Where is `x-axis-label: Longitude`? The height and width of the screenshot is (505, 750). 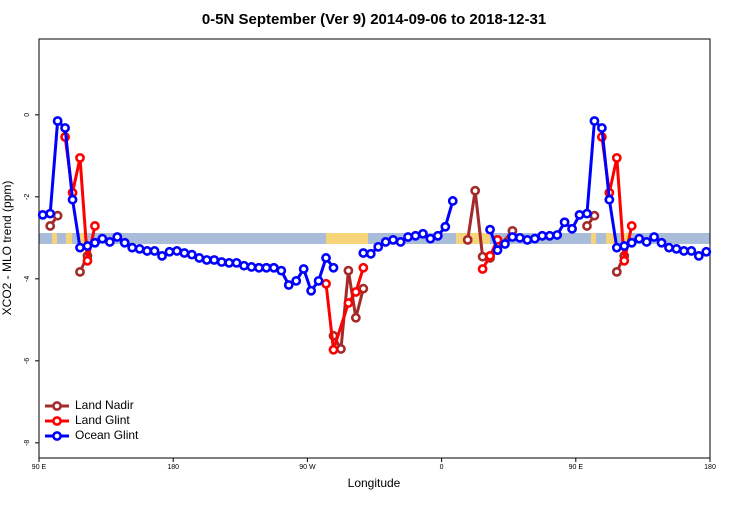
x-axis-label: Longitude is located at coordinates (374, 483).